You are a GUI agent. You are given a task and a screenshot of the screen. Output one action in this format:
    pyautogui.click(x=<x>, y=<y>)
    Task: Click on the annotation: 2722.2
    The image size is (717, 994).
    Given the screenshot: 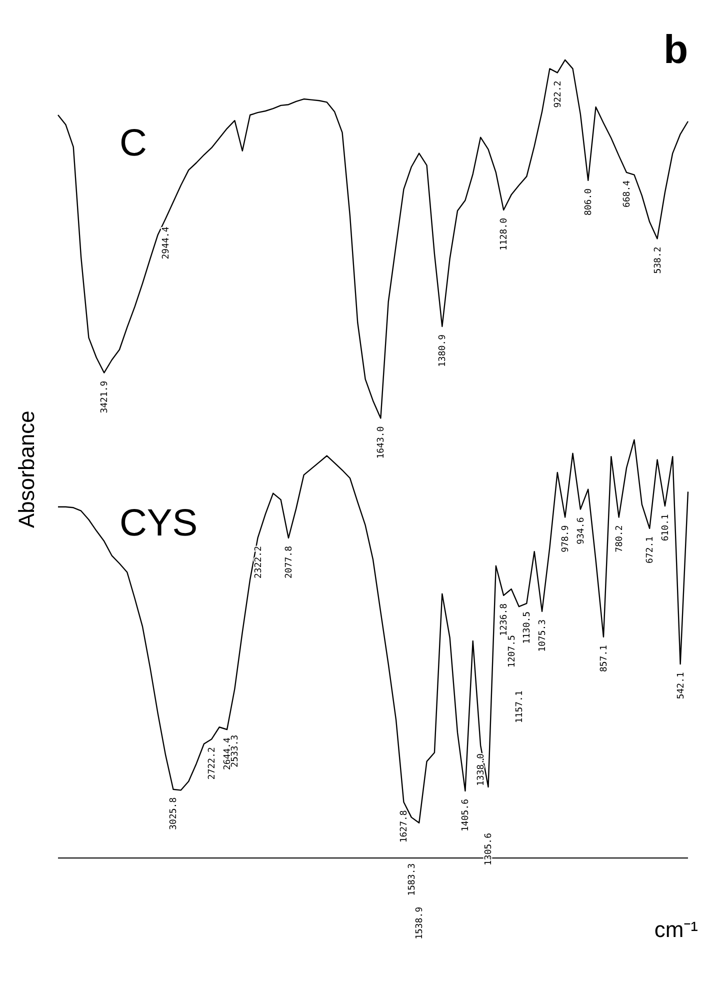 What is the action you would take?
    pyautogui.click(x=213, y=763)
    